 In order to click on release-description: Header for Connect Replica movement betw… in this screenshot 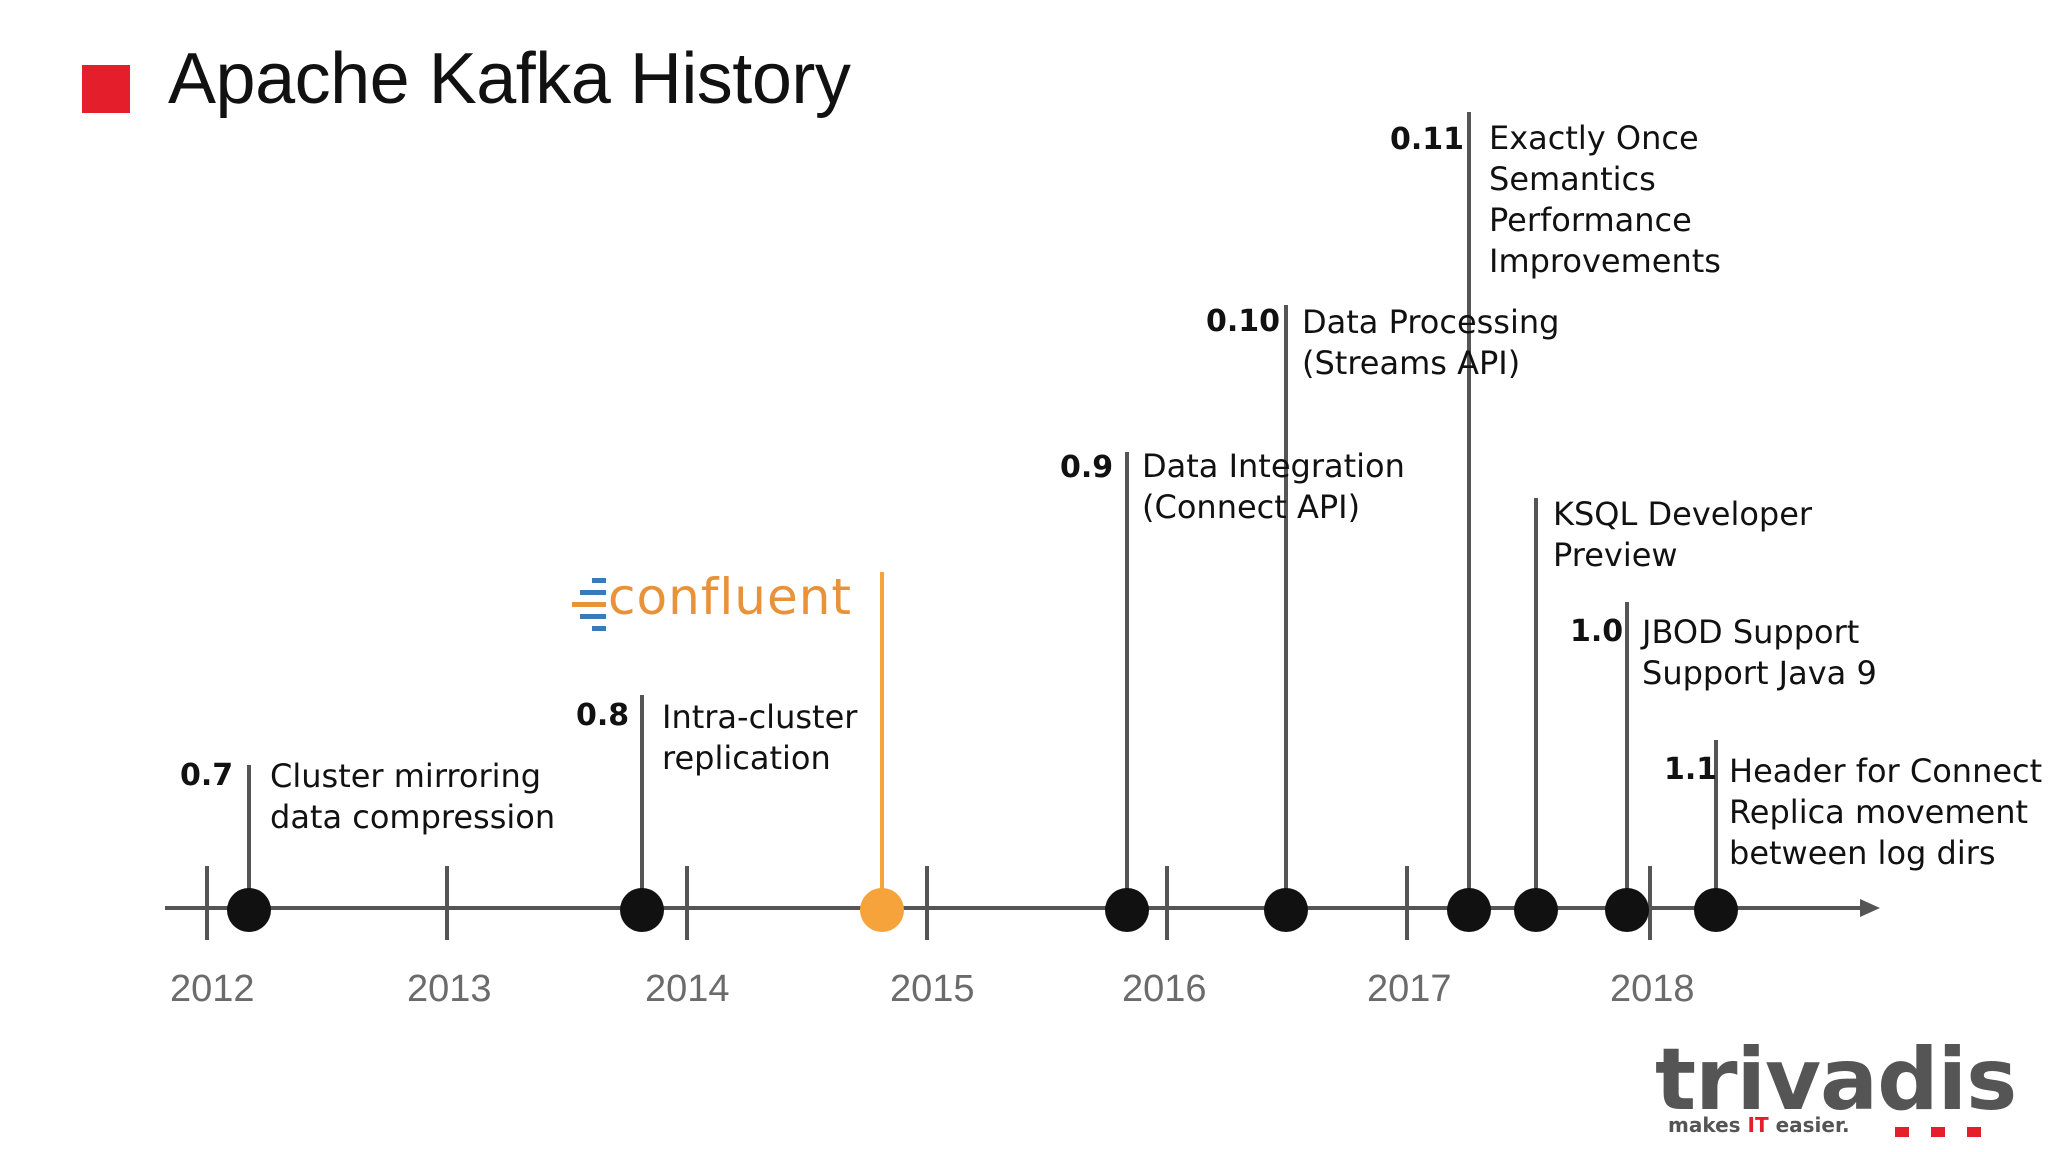, I will do `click(1886, 812)`.